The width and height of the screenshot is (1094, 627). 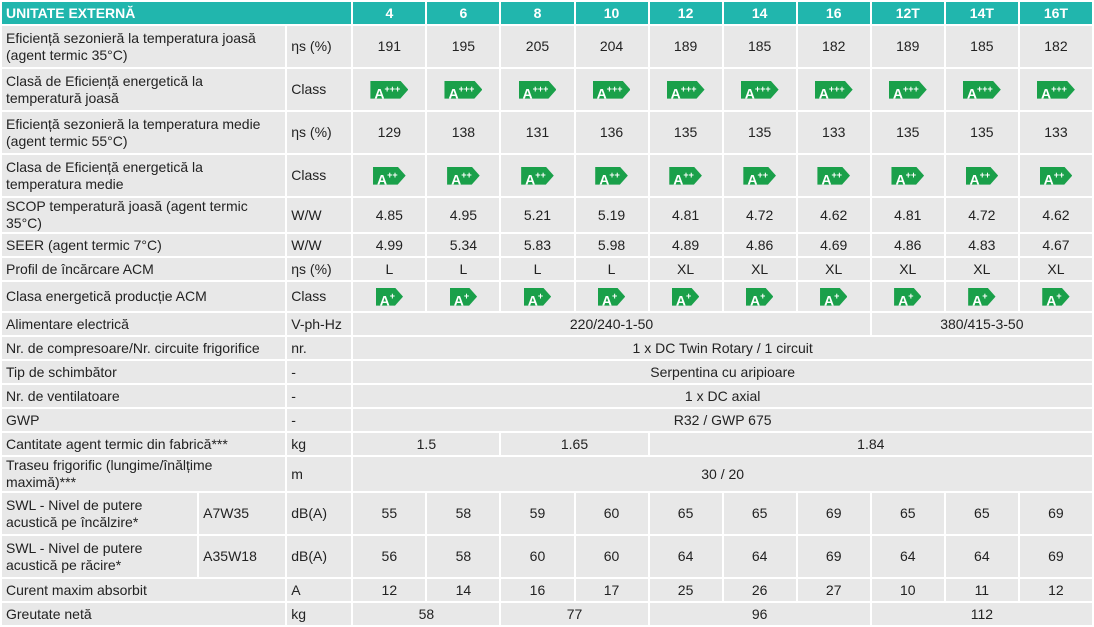 What do you see at coordinates (833, 13) in the screenshot?
I see `model-header: 16` at bounding box center [833, 13].